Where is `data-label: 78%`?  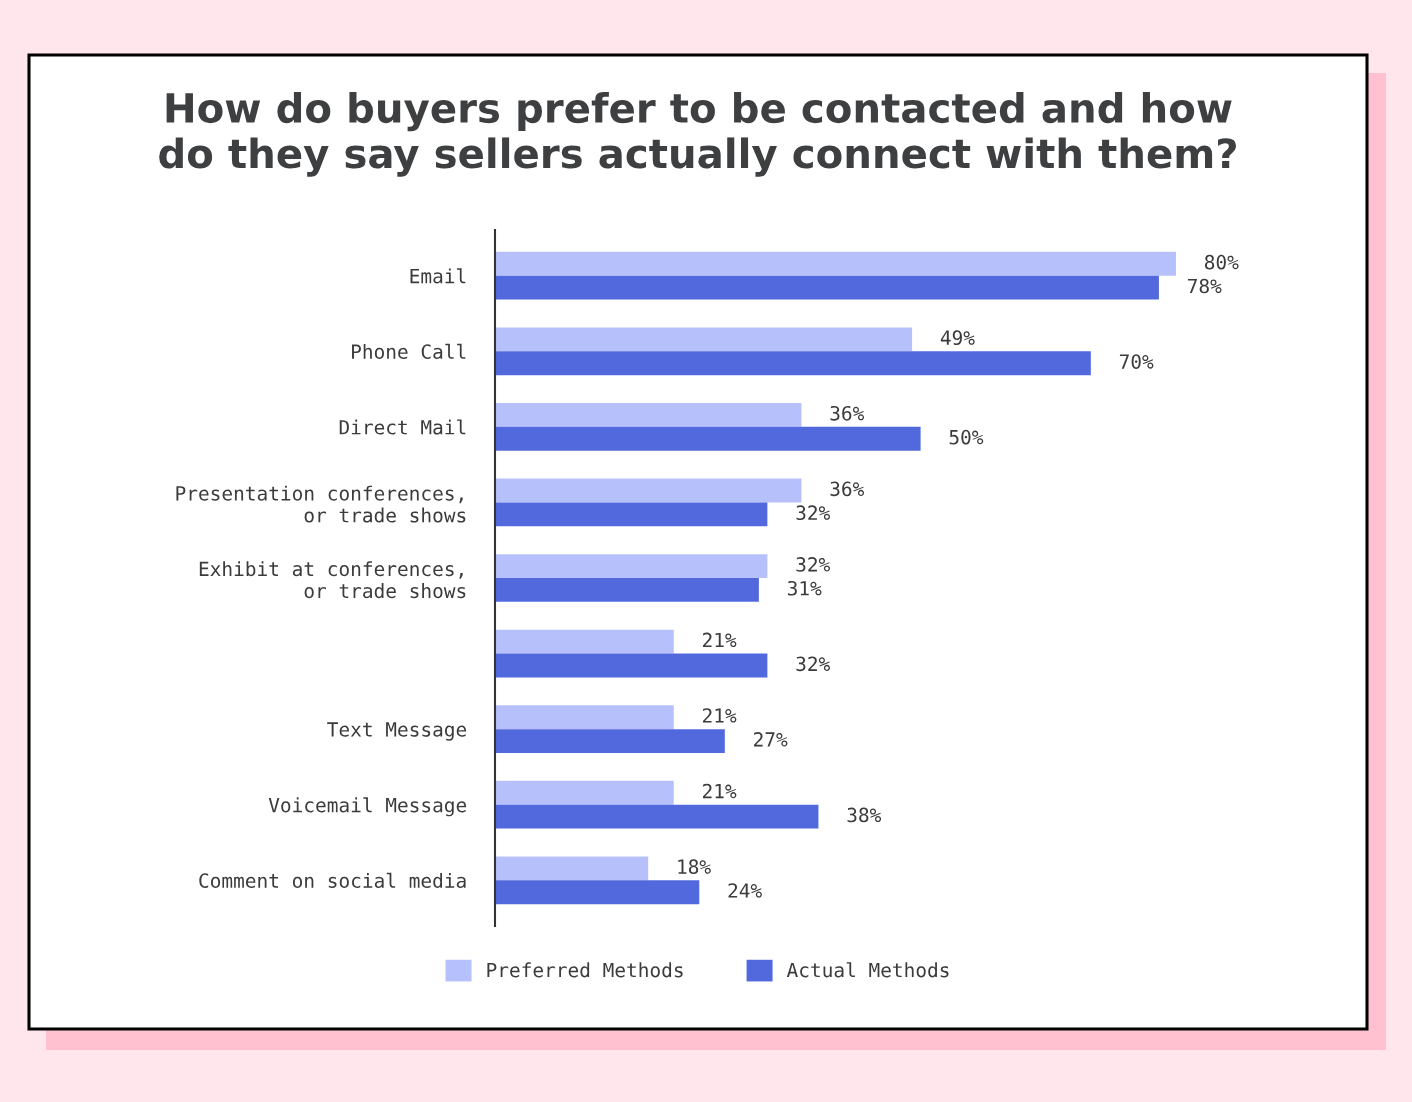 data-label: 78% is located at coordinates (1205, 286).